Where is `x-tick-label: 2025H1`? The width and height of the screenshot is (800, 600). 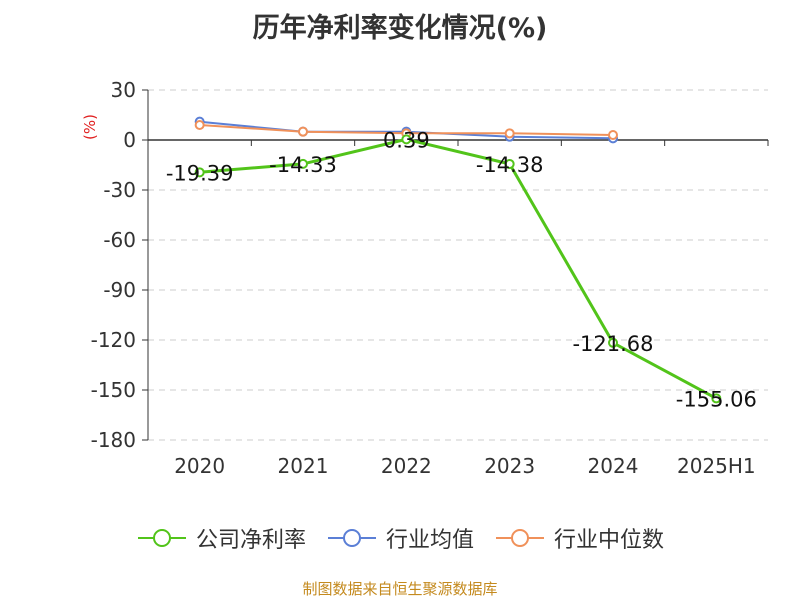
x-tick-label: 2025H1 is located at coordinates (716, 466).